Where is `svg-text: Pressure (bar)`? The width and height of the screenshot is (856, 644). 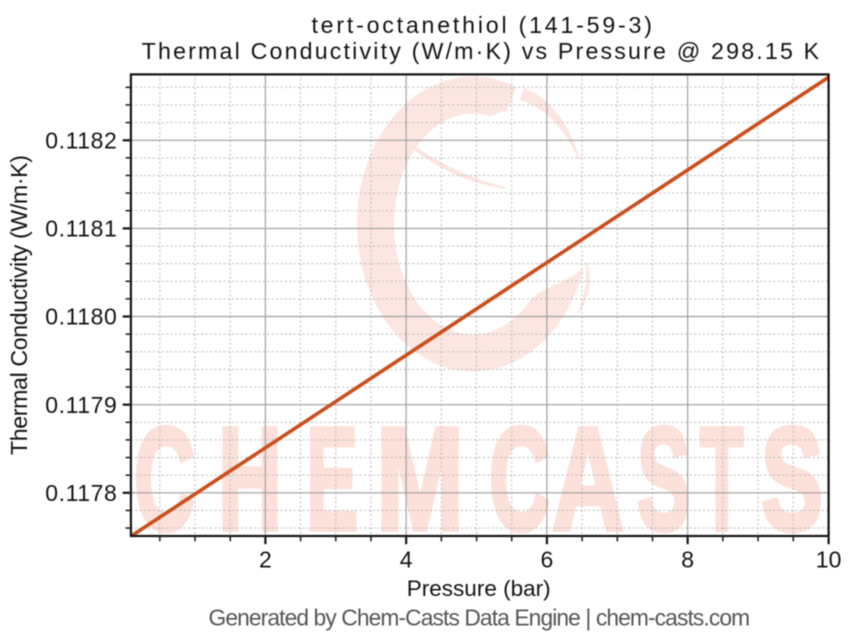
svg-text: Pressure (bar) is located at coordinates (479, 588).